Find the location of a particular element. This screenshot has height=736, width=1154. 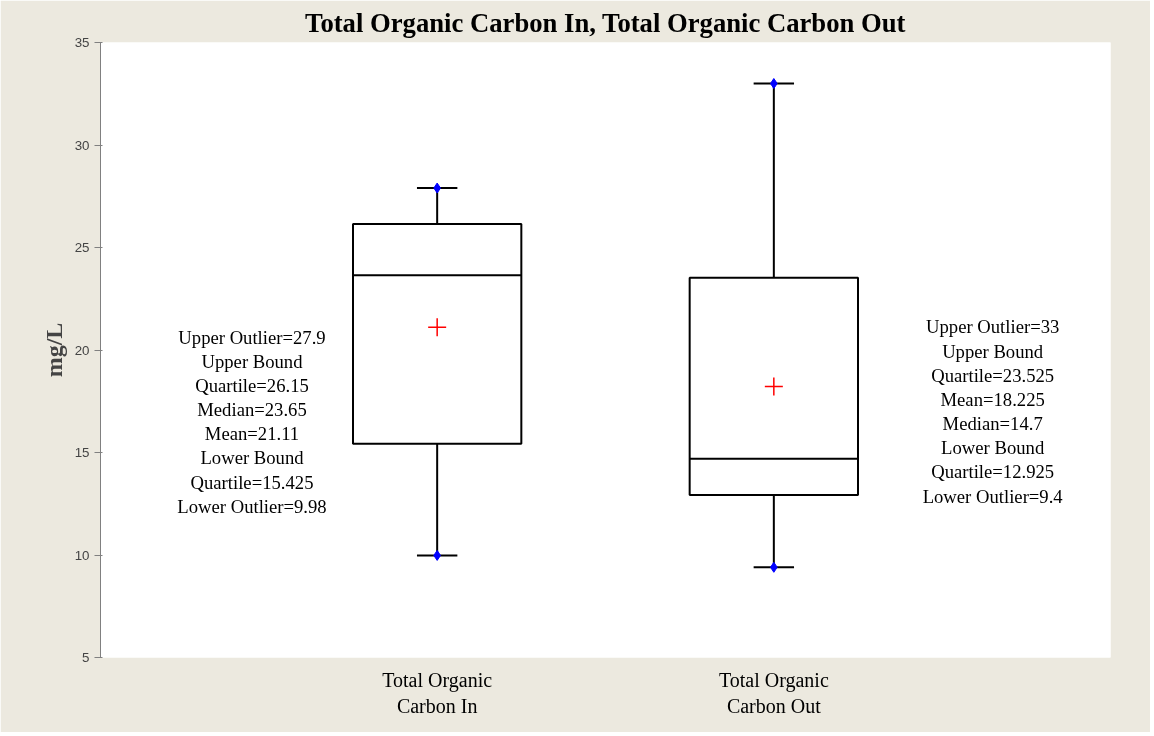

y-tick-label: 20 is located at coordinates (82, 350).